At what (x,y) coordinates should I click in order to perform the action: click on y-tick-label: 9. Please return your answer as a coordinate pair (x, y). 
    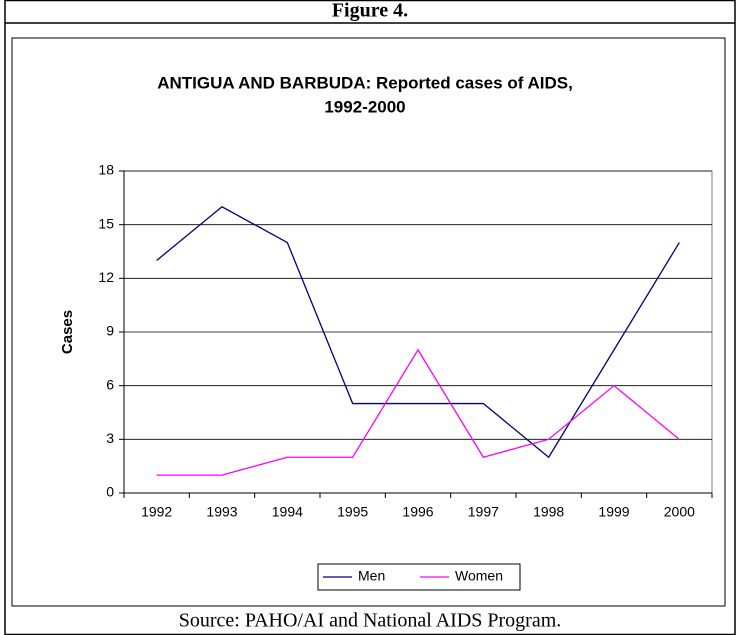
    Looking at the image, I should click on (110, 331).